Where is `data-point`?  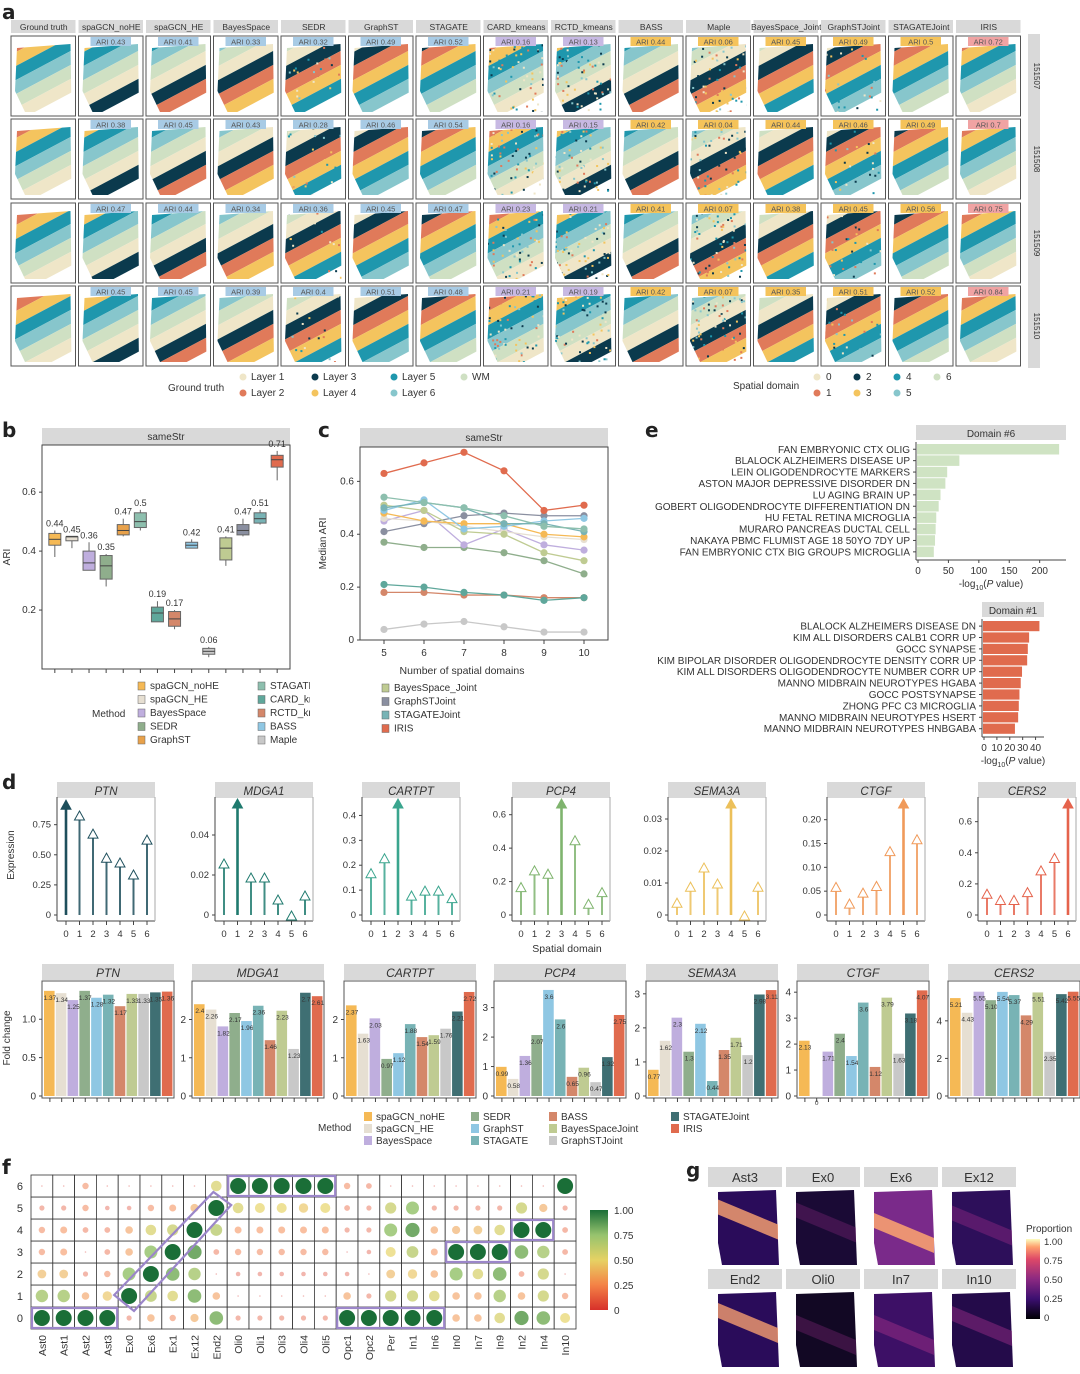 data-point is located at coordinates (584, 518).